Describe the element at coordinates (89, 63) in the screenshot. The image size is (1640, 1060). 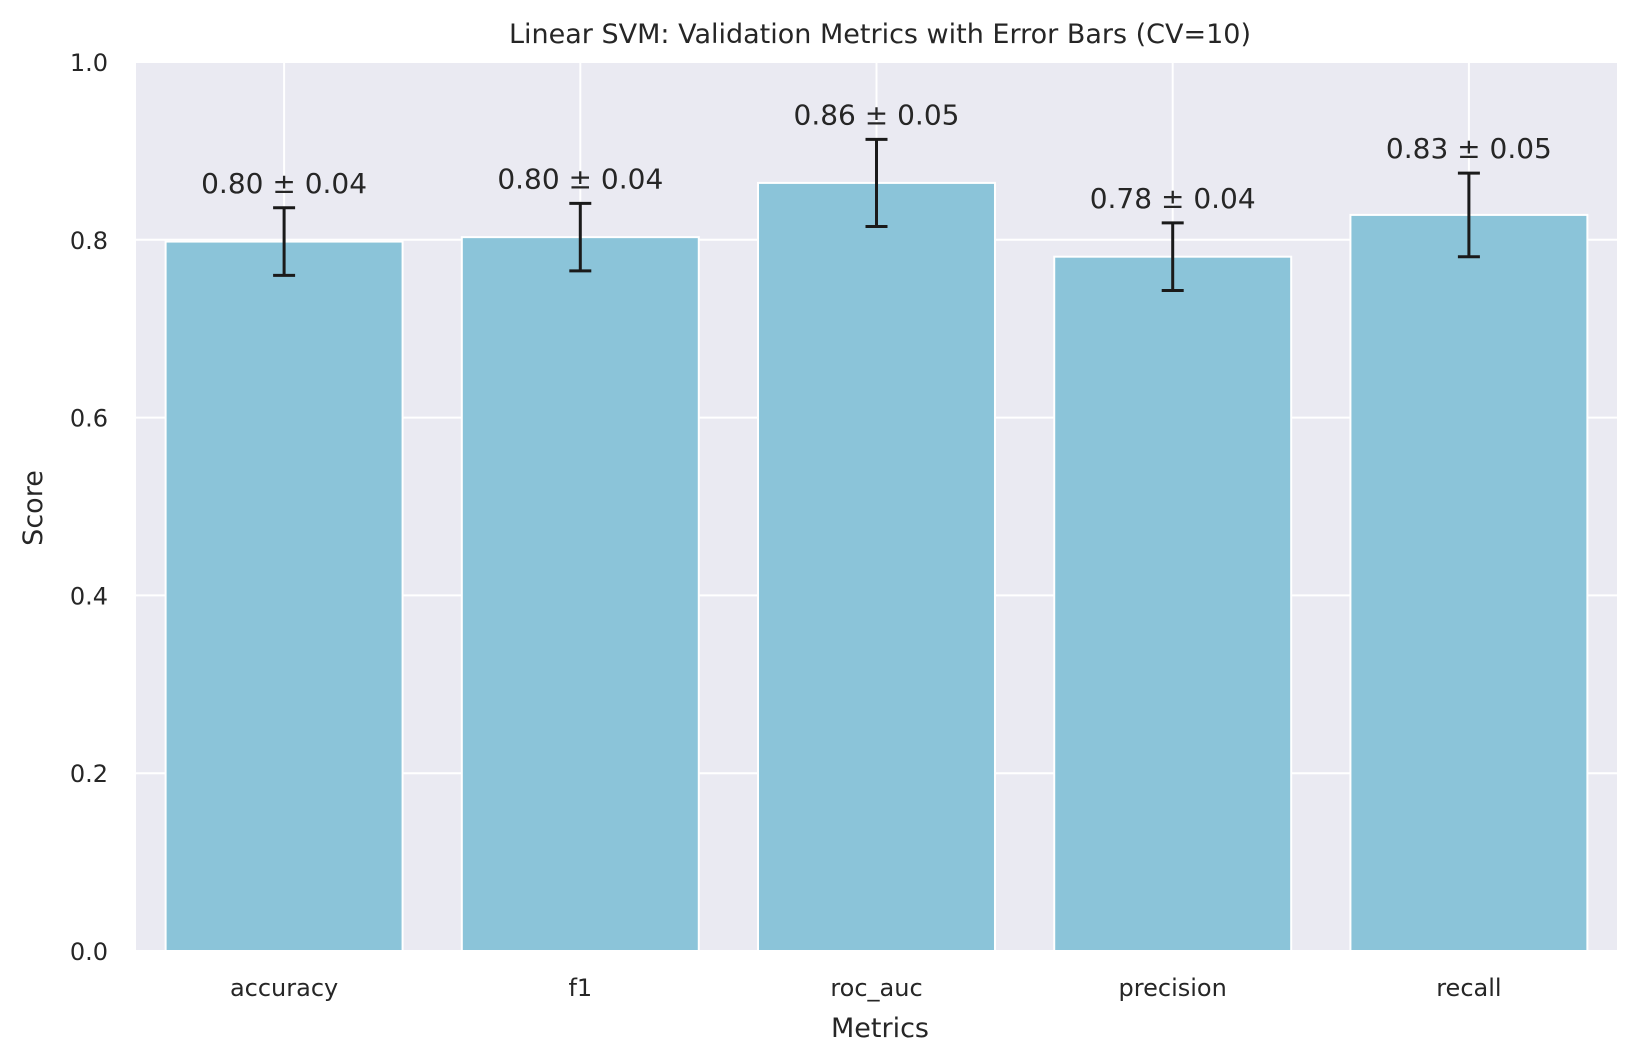
I see `y-tick-label: 1.0` at that location.